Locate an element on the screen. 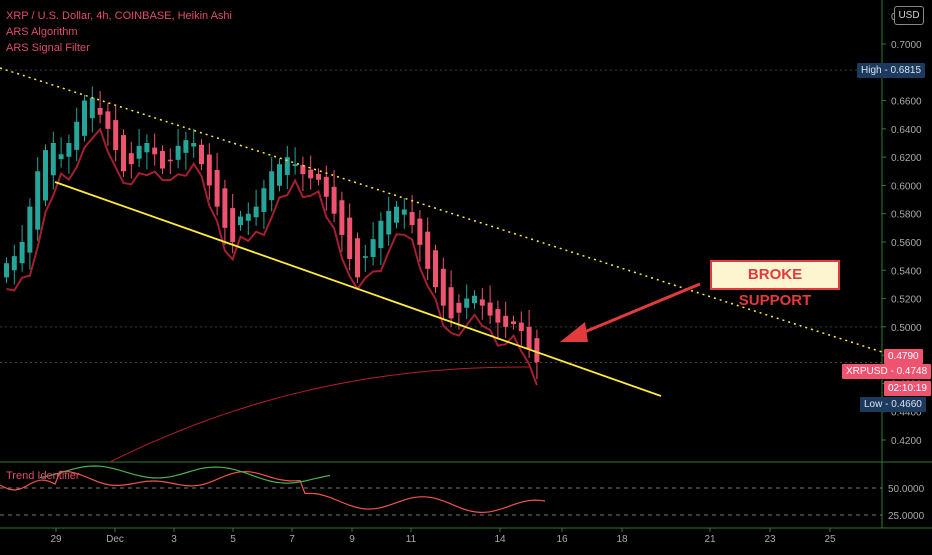 This screenshot has width=932, height=555. symbol-value: 0.4748 is located at coordinates (912, 371).